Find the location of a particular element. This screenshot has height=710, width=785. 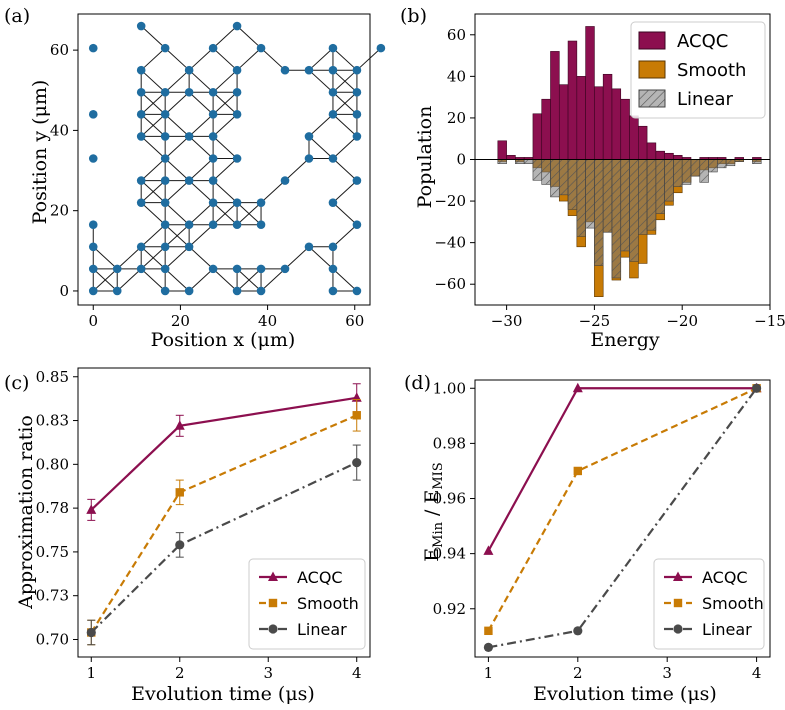

y-tick-label-a: 0 is located at coordinates (64, 291).